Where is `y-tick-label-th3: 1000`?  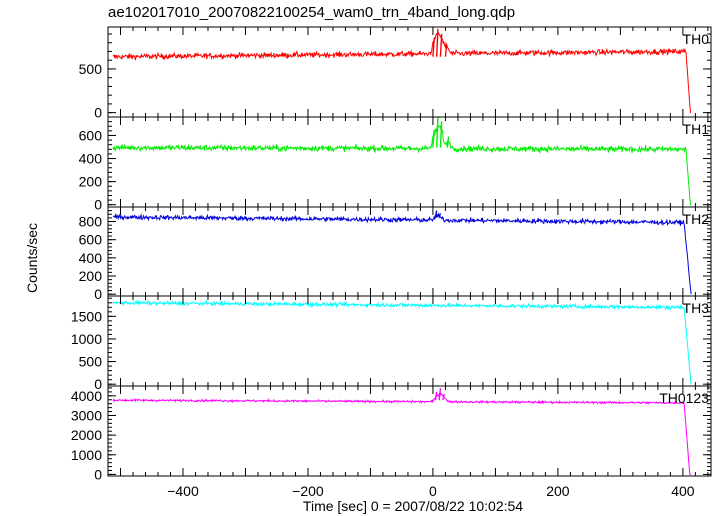
y-tick-label-th3: 1000 is located at coordinates (86, 339).